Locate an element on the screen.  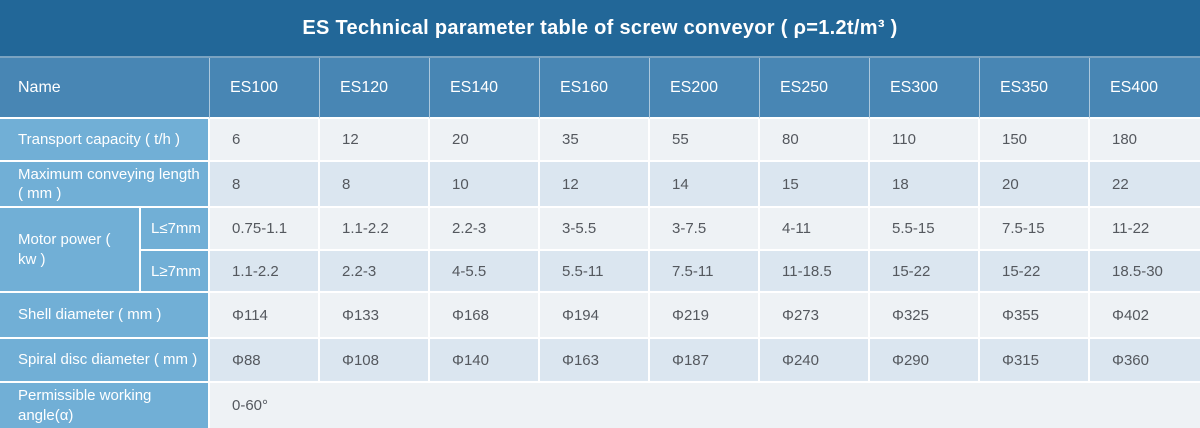
value-cell: 18 is located at coordinates (925, 185).